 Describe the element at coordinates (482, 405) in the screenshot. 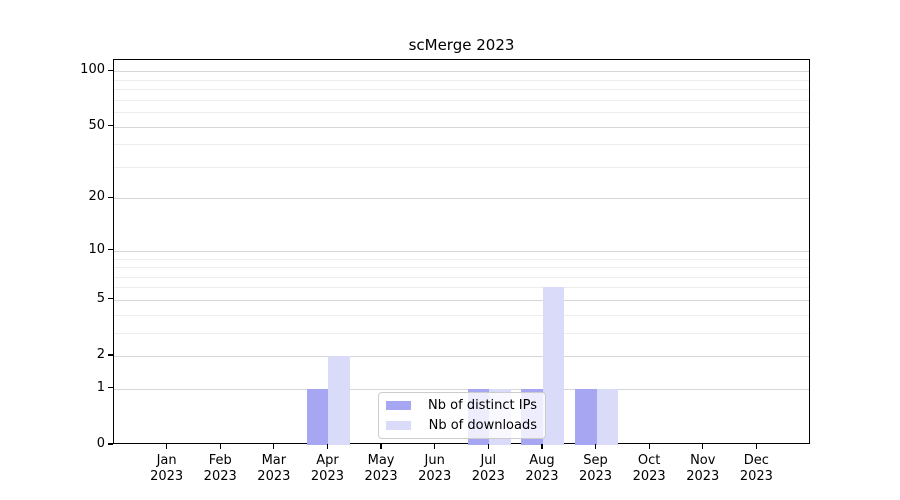

I see `legend-label-distinct-ips: Nb of distinct IPs` at that location.